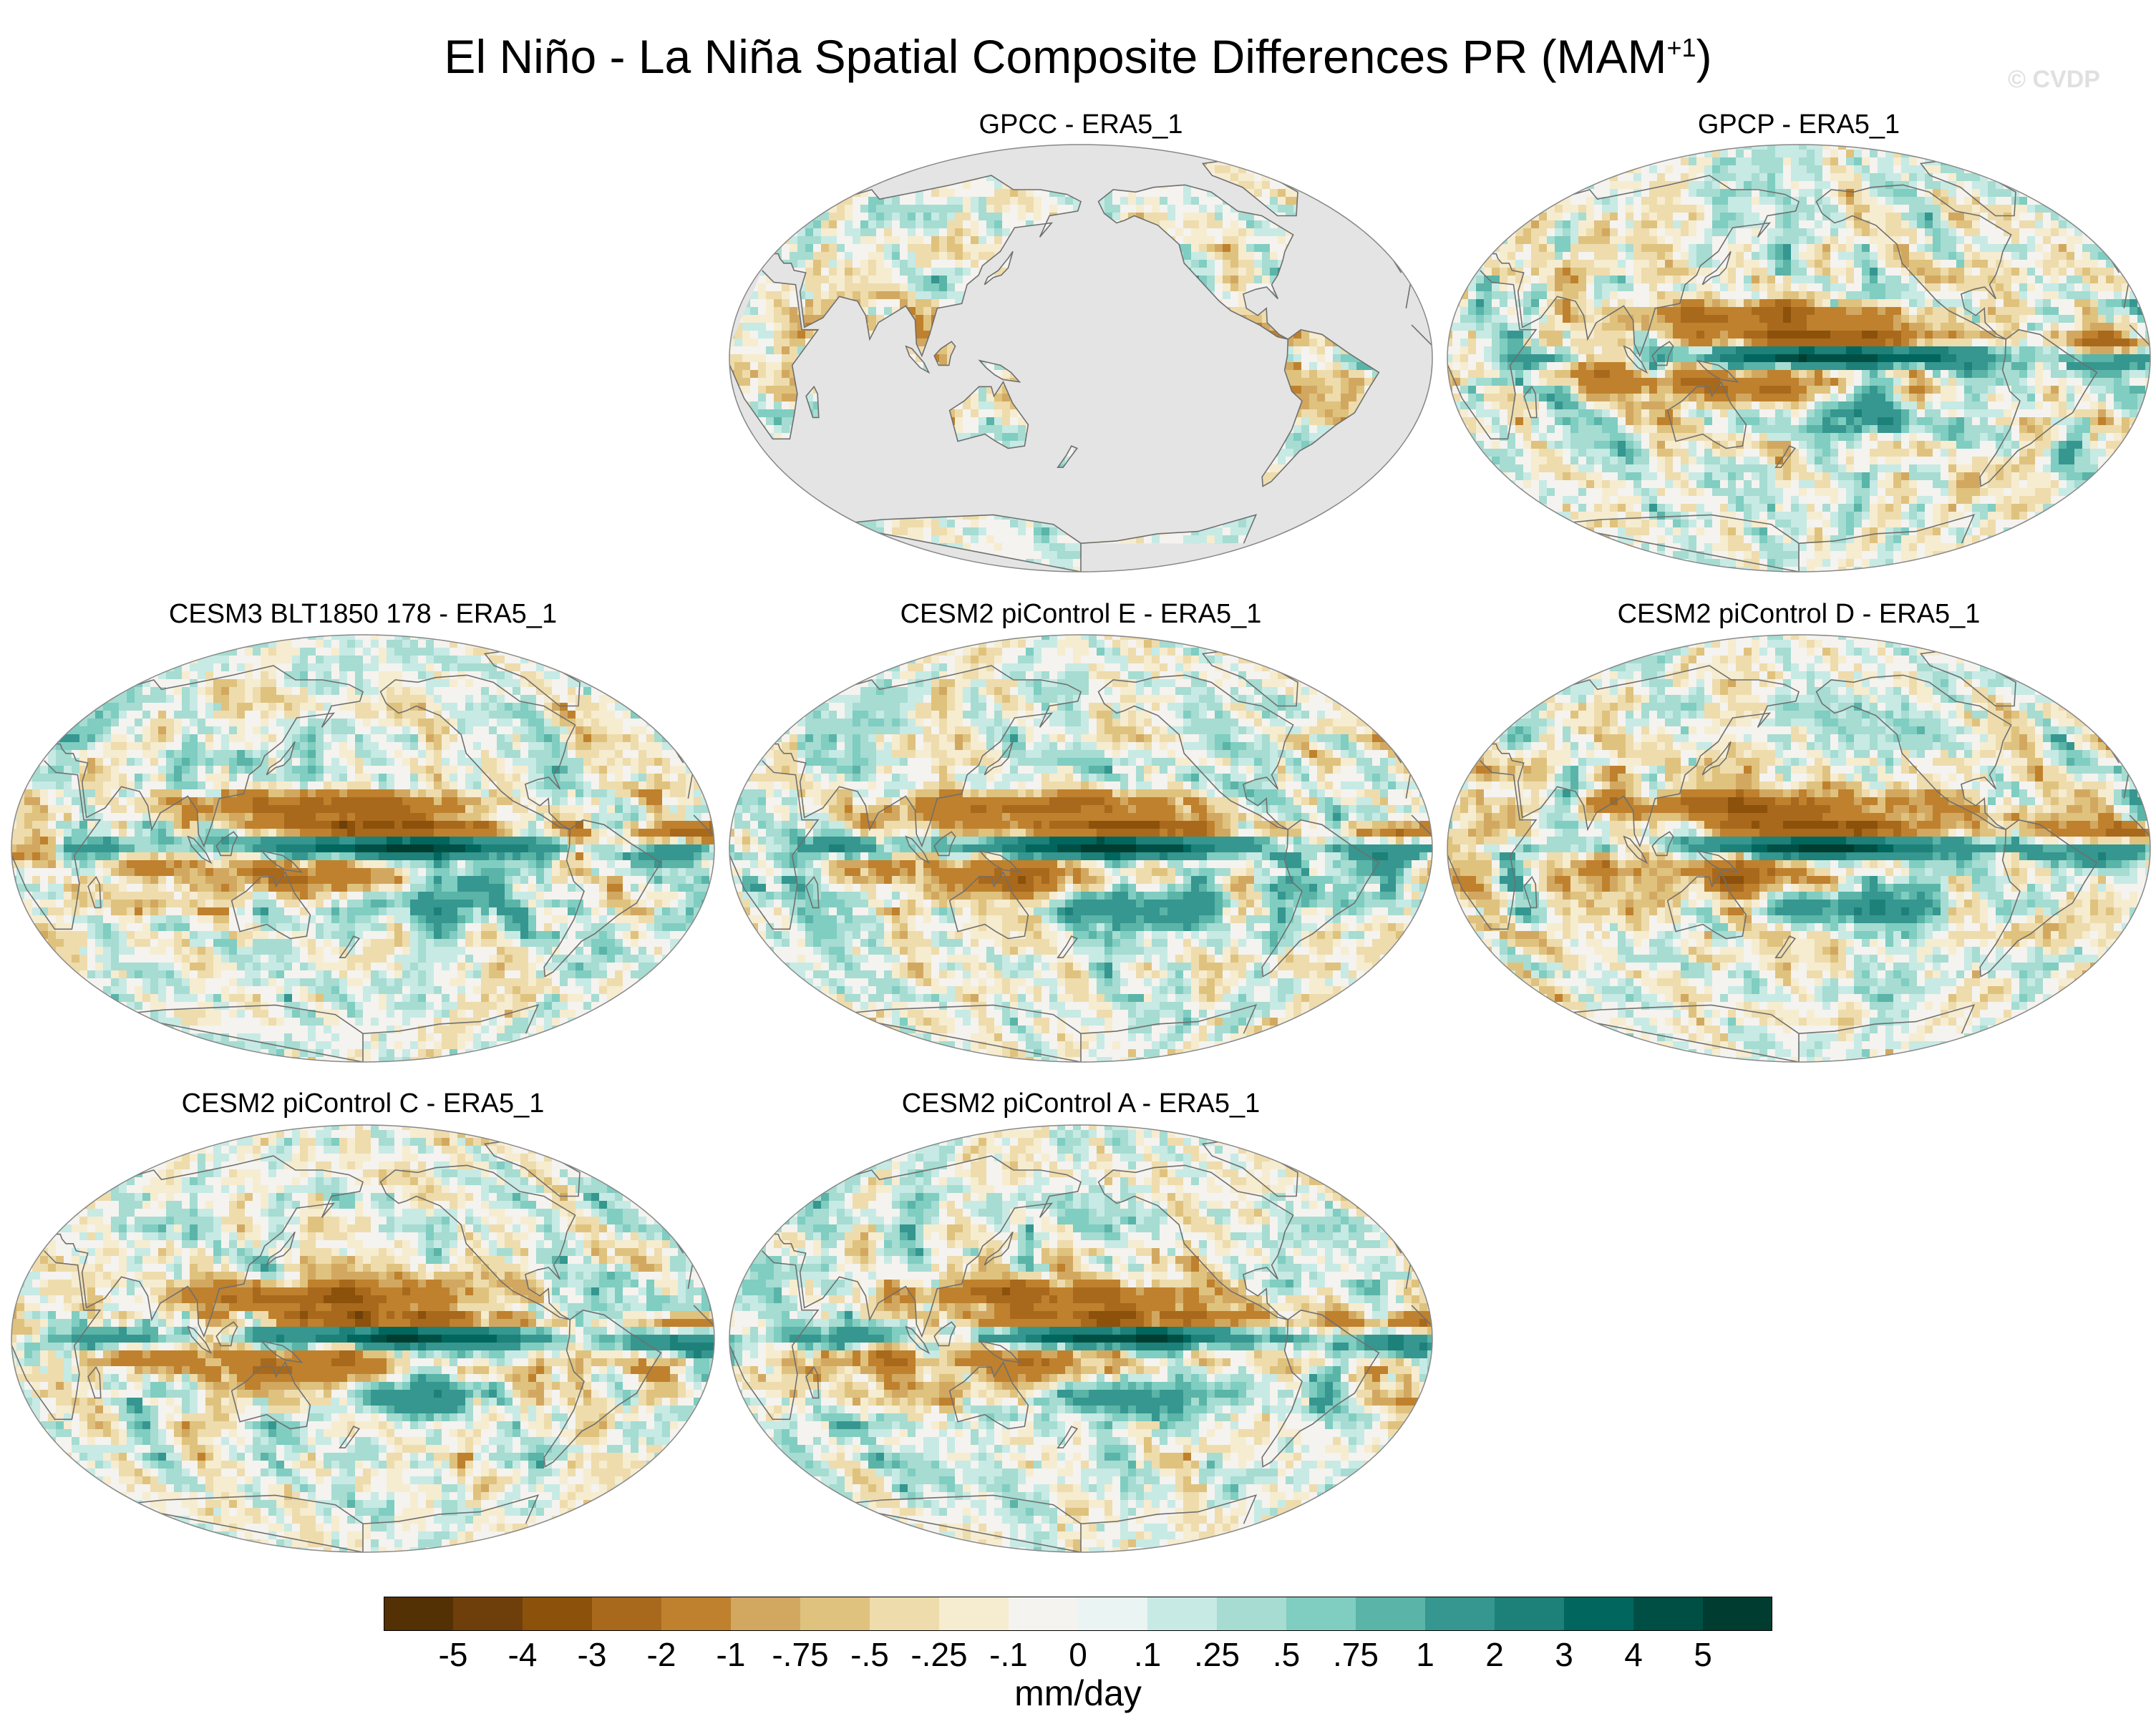 The image size is (2156, 1734). Describe the element at coordinates (661, 1655) in the screenshot. I see `colorbar-tick-label: -2` at that location.